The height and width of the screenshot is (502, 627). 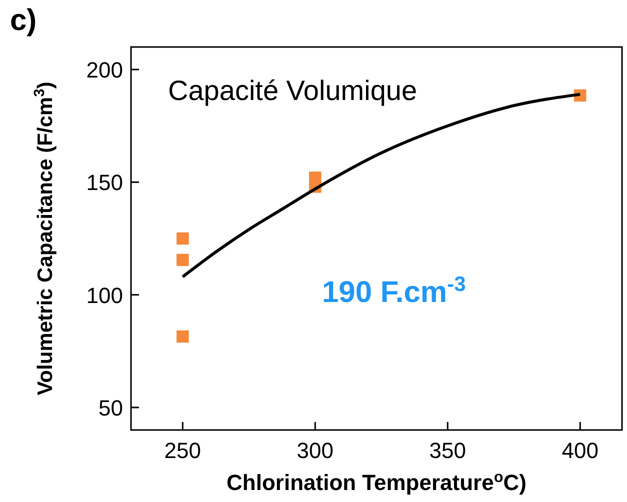 I want to click on annotation: Capacité Volumique, so click(x=293, y=90).